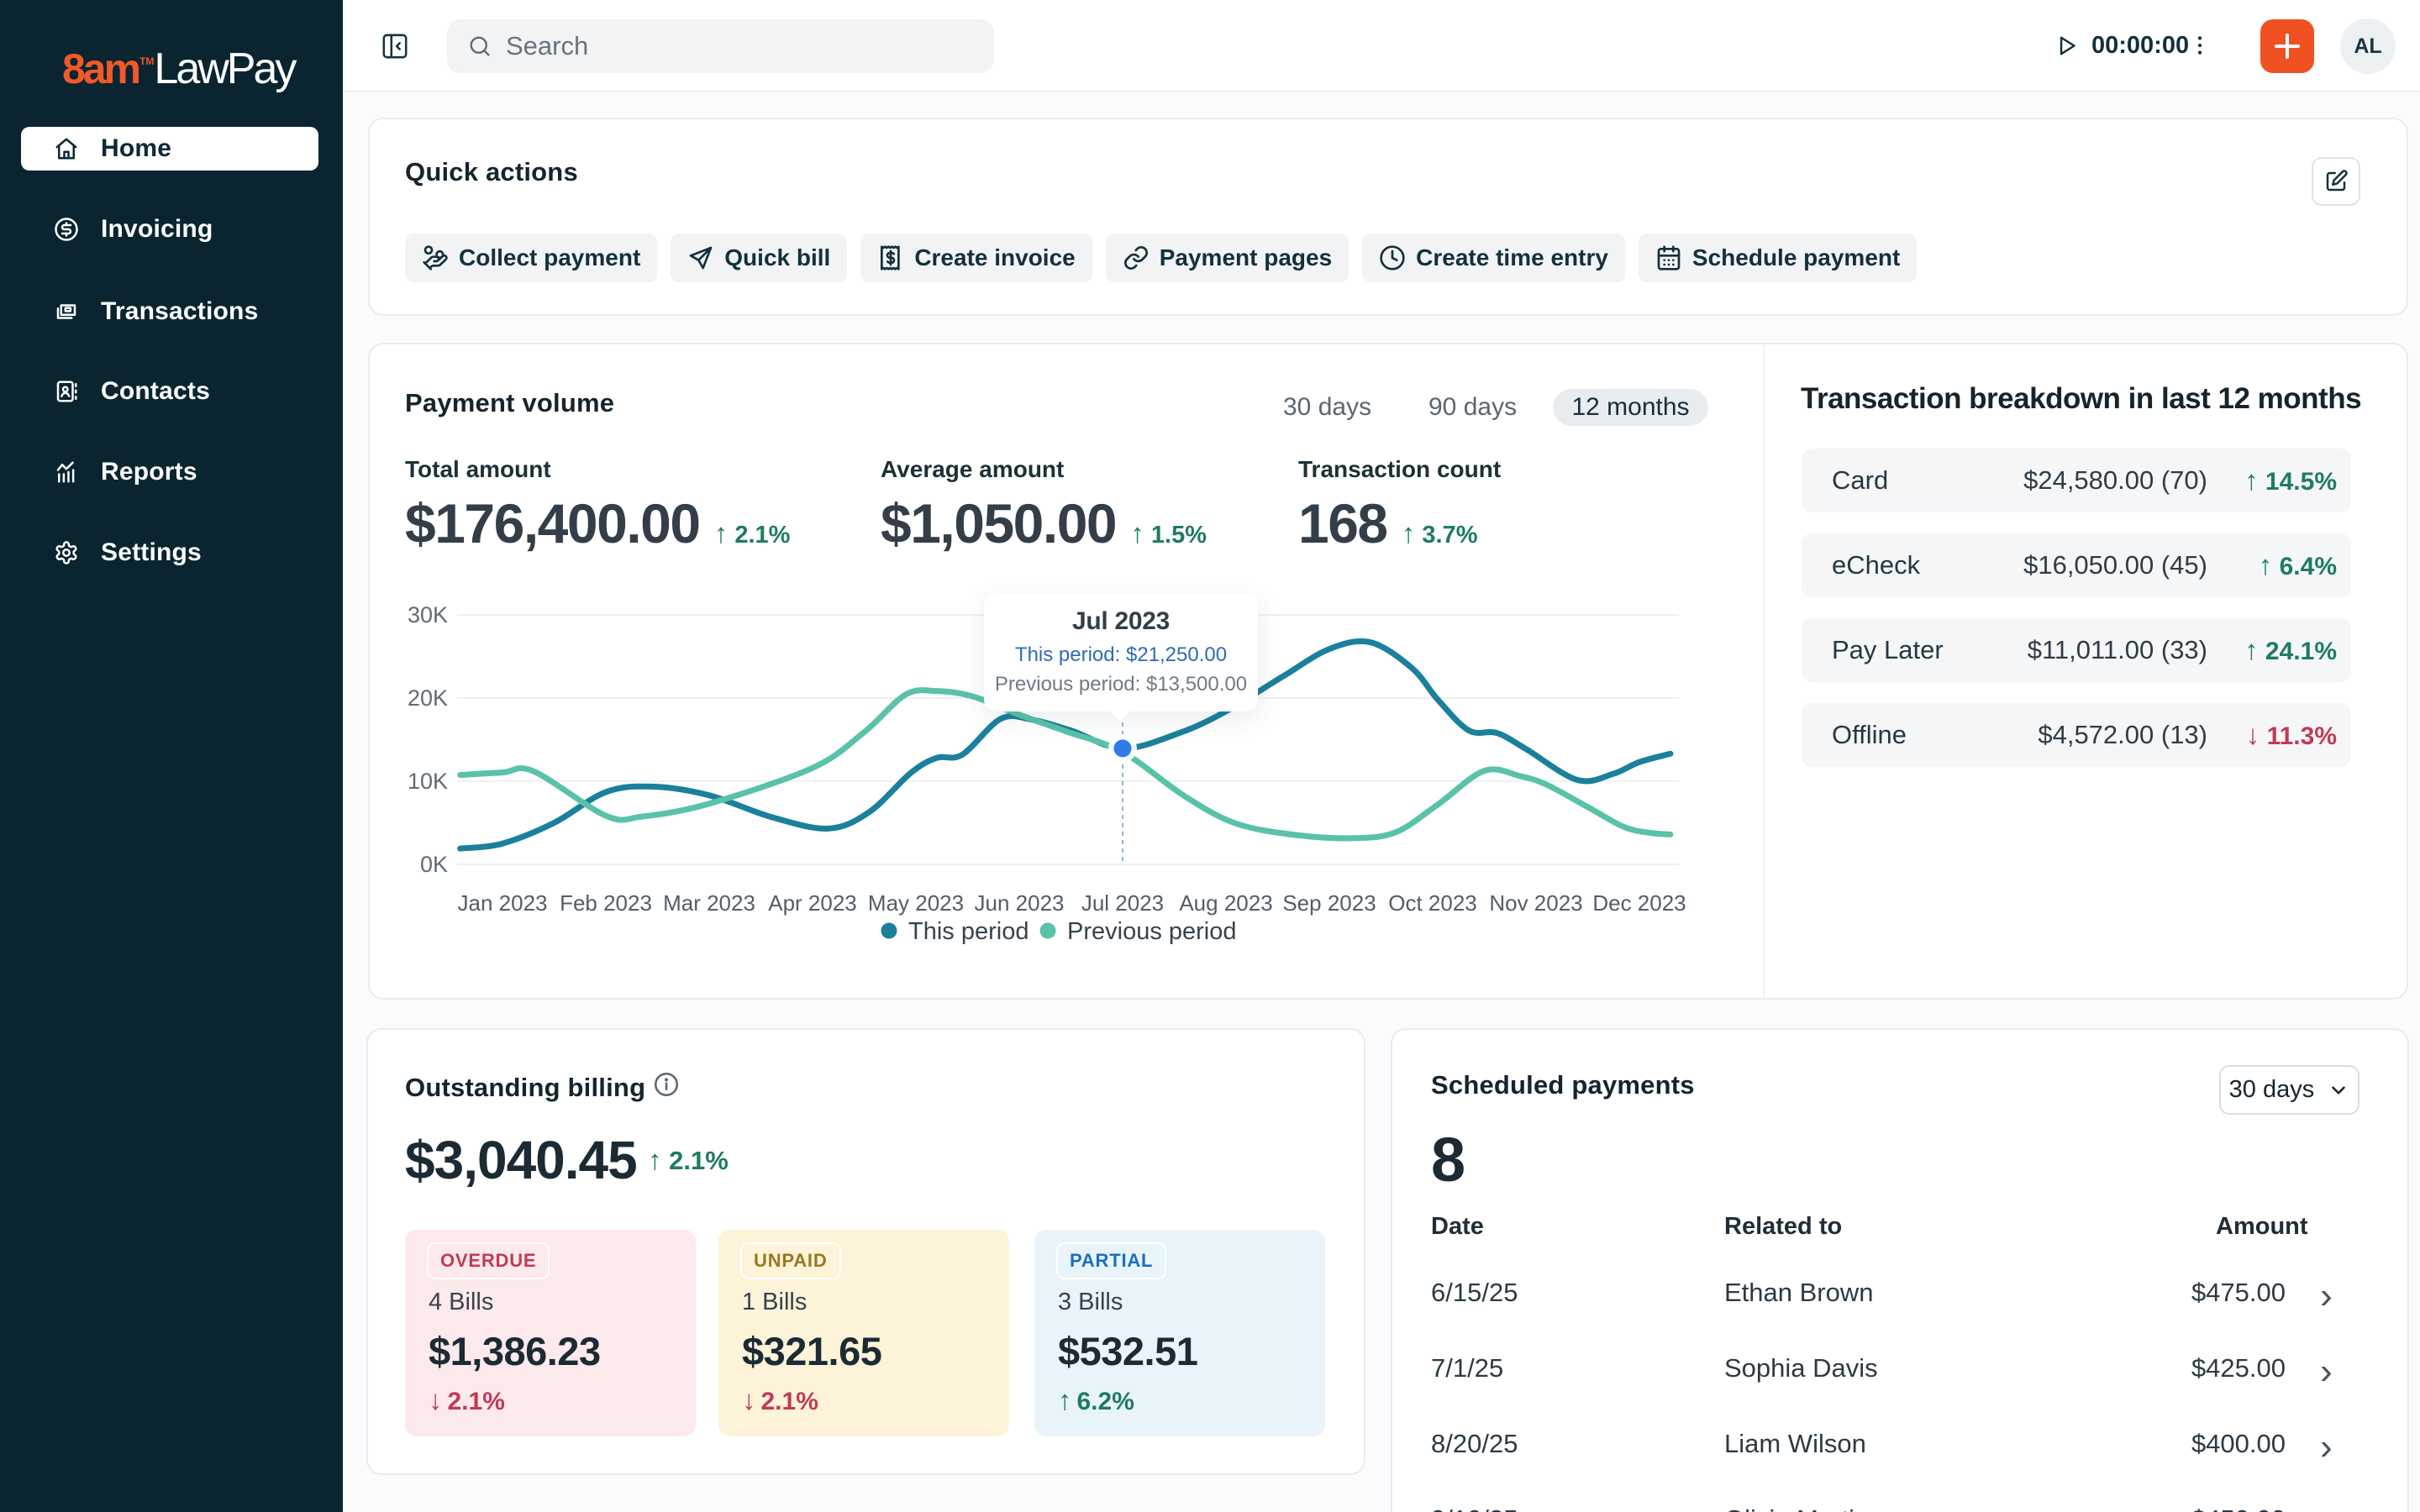  What do you see at coordinates (503, 903) in the screenshot?
I see `svg-text: Jan 2023` at bounding box center [503, 903].